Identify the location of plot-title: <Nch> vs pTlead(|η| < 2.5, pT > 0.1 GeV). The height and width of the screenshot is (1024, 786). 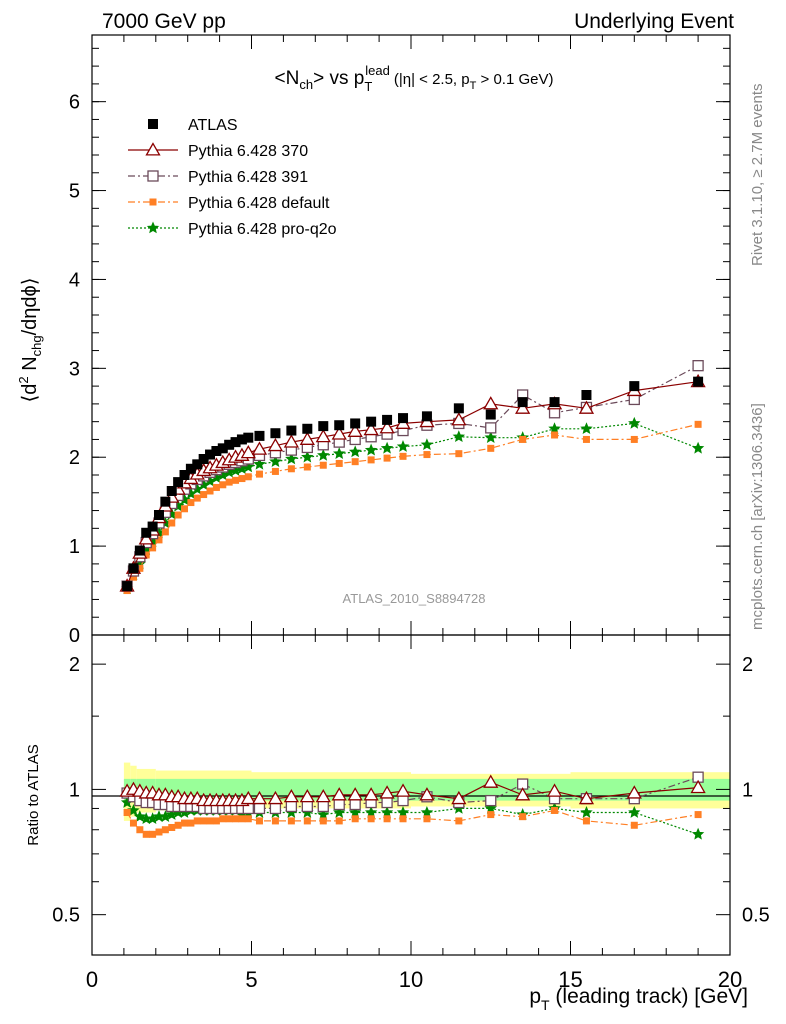
(414, 78).